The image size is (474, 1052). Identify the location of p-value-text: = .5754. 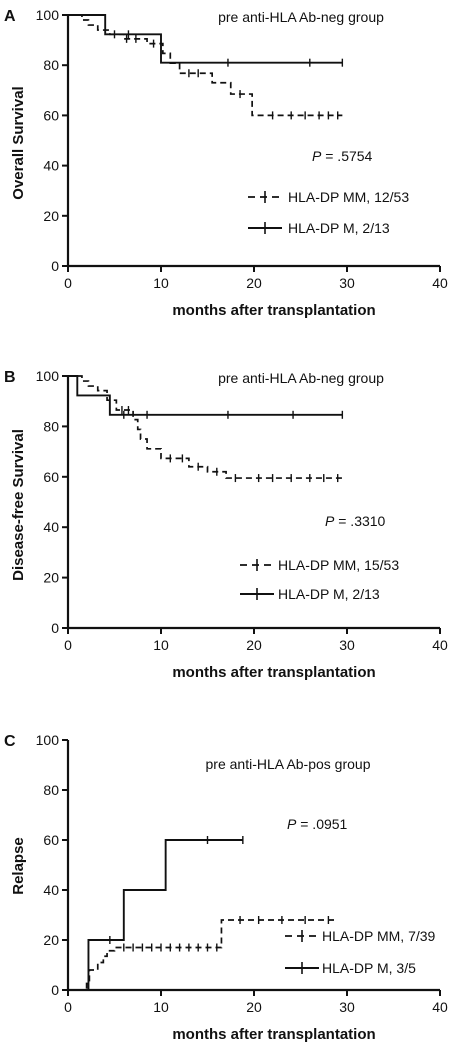
(346, 156).